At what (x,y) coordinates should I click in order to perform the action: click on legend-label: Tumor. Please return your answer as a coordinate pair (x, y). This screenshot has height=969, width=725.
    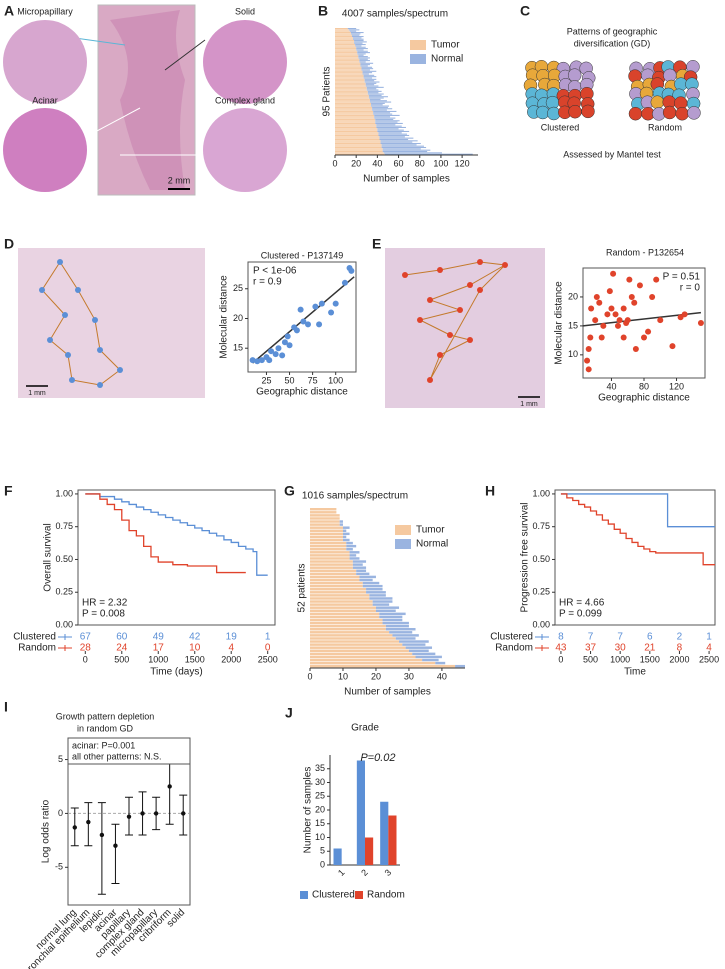
    Looking at the image, I should click on (430, 530).